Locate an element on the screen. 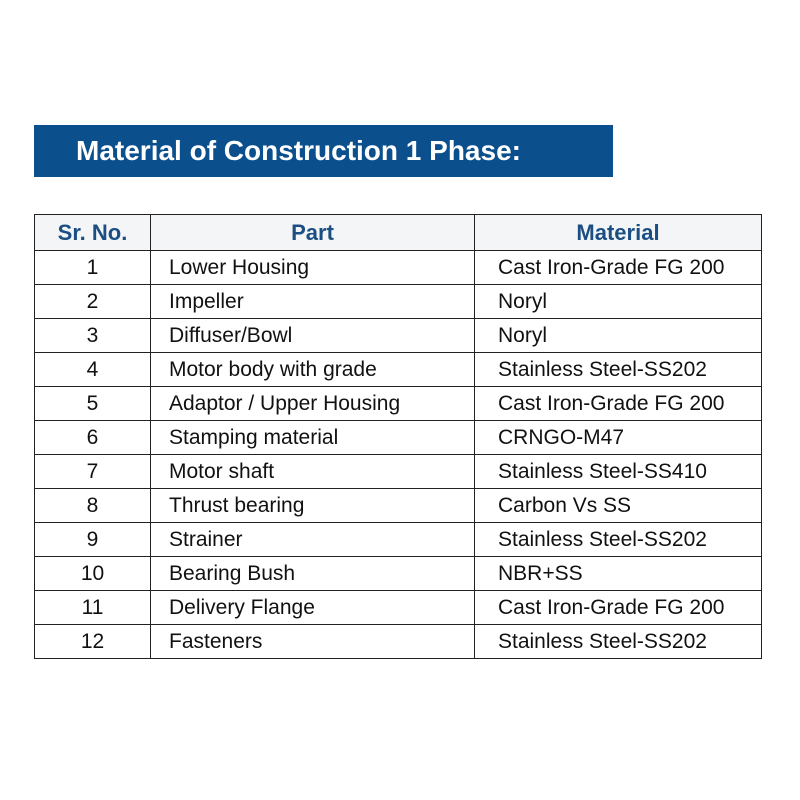 The image size is (800, 800). cell-sr-no: 11 is located at coordinates (92, 607).